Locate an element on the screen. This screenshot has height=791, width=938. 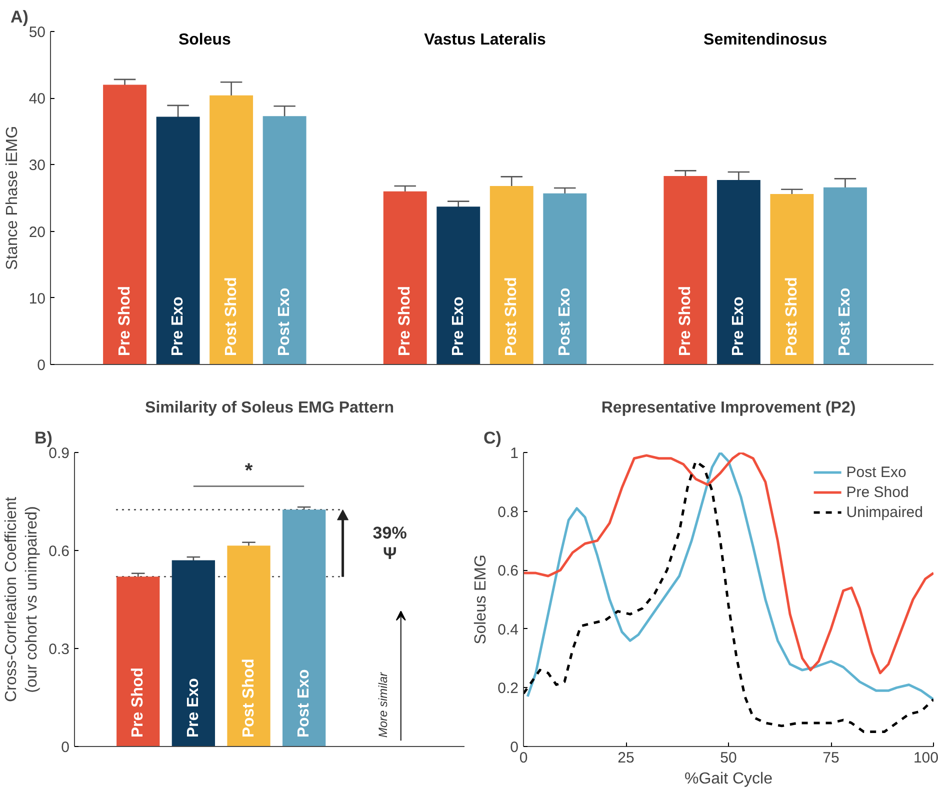
y-tick-label: 1 is located at coordinates (514, 453).